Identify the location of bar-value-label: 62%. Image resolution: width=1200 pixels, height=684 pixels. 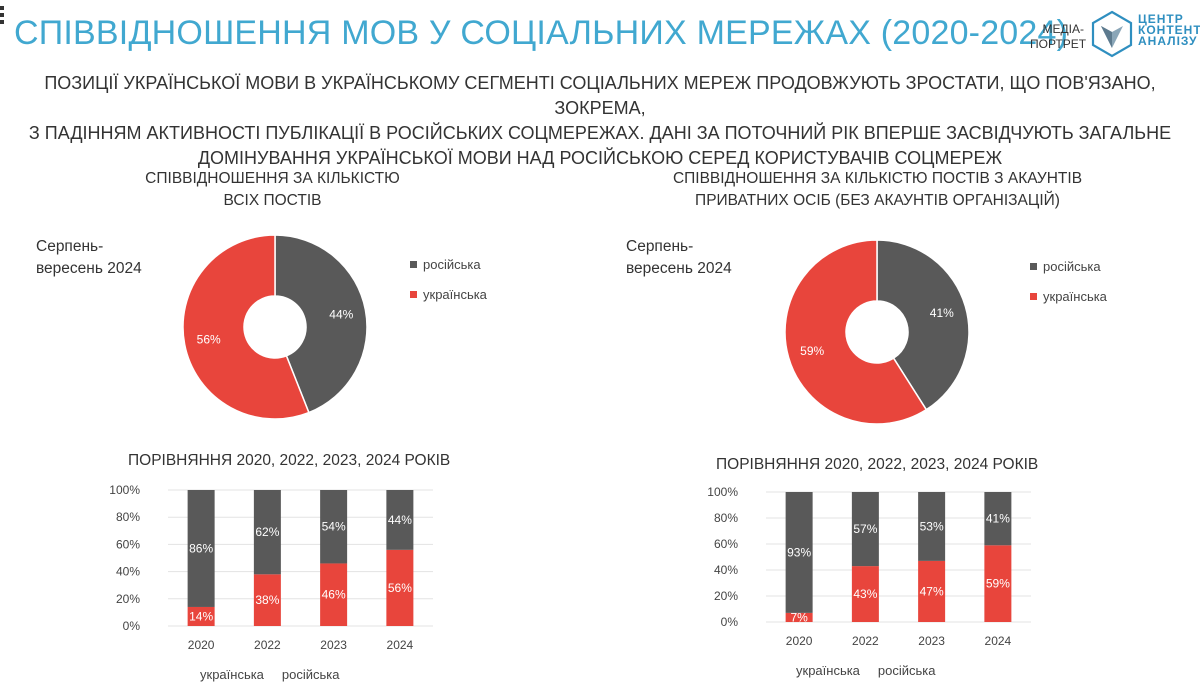
(267, 532).